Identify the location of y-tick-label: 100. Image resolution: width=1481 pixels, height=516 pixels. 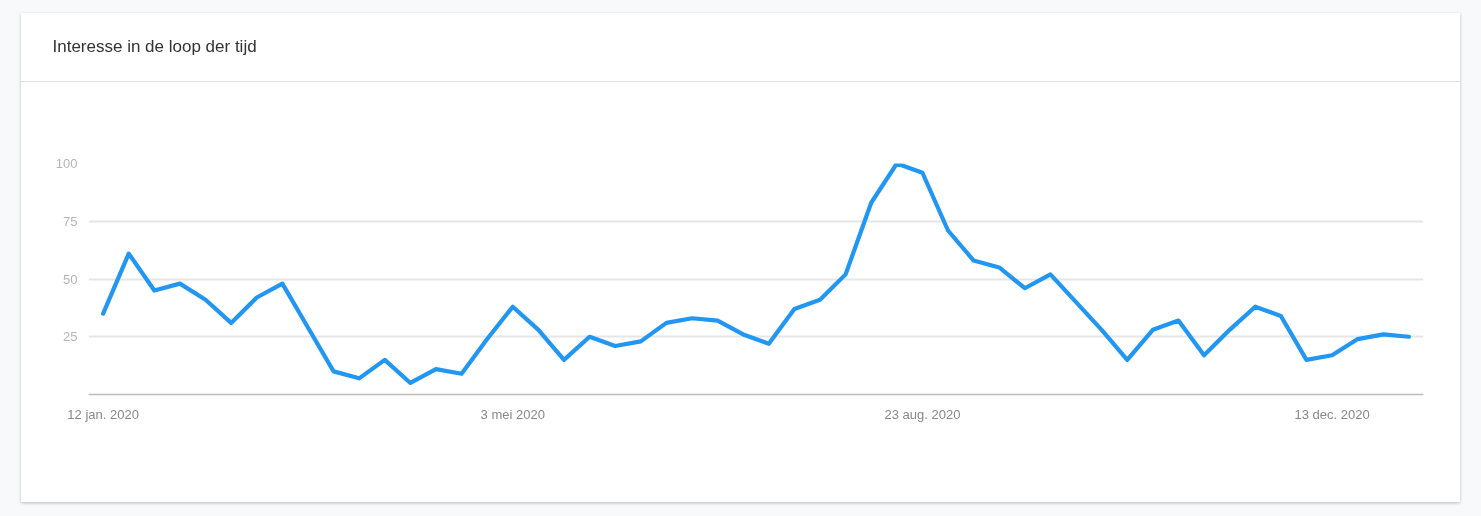
(66, 163).